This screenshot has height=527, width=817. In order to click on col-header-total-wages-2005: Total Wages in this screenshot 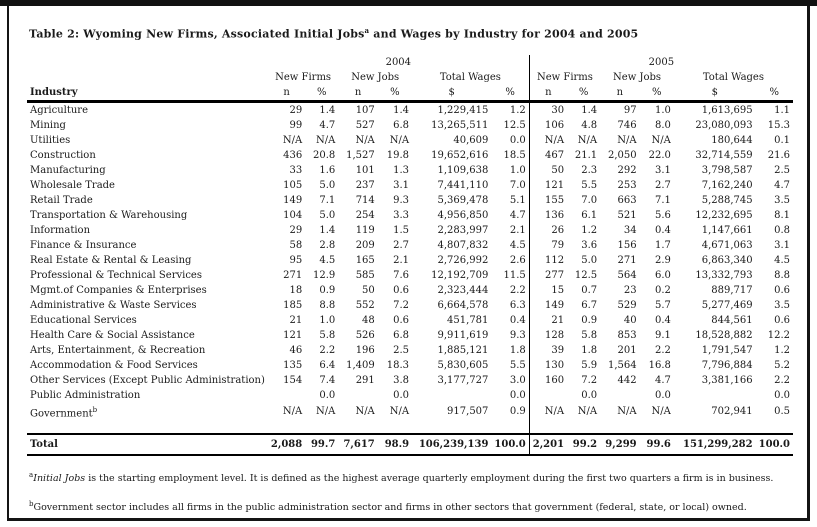, I will do `click(733, 77)`.